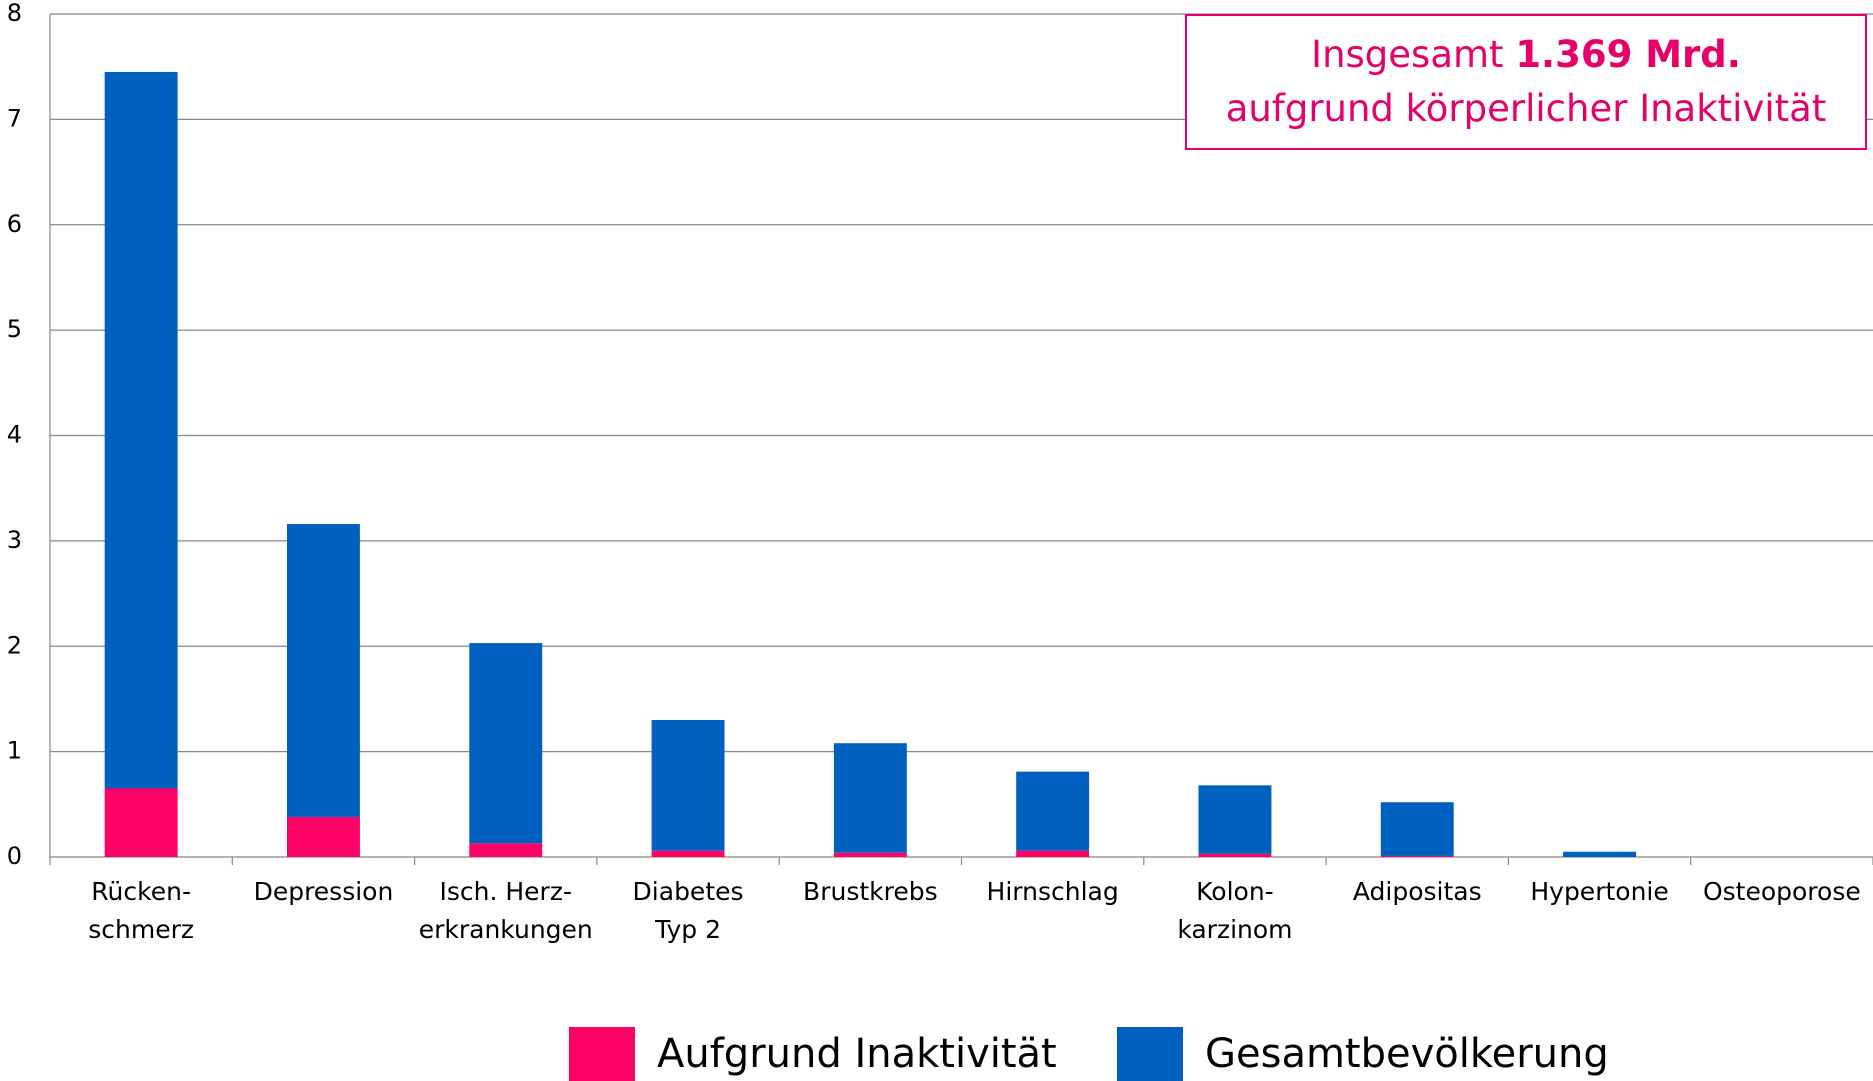 Image resolution: width=1873 pixels, height=1081 pixels. What do you see at coordinates (14, 13) in the screenshot?
I see `y-tick-label: 8` at bounding box center [14, 13].